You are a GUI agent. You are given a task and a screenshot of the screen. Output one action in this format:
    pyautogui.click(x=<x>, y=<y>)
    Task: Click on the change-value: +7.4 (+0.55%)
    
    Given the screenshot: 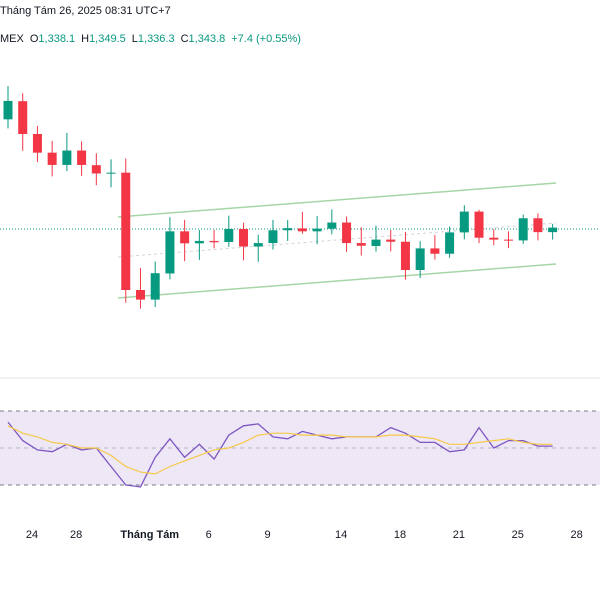 What is the action you would take?
    pyautogui.click(x=266, y=39)
    